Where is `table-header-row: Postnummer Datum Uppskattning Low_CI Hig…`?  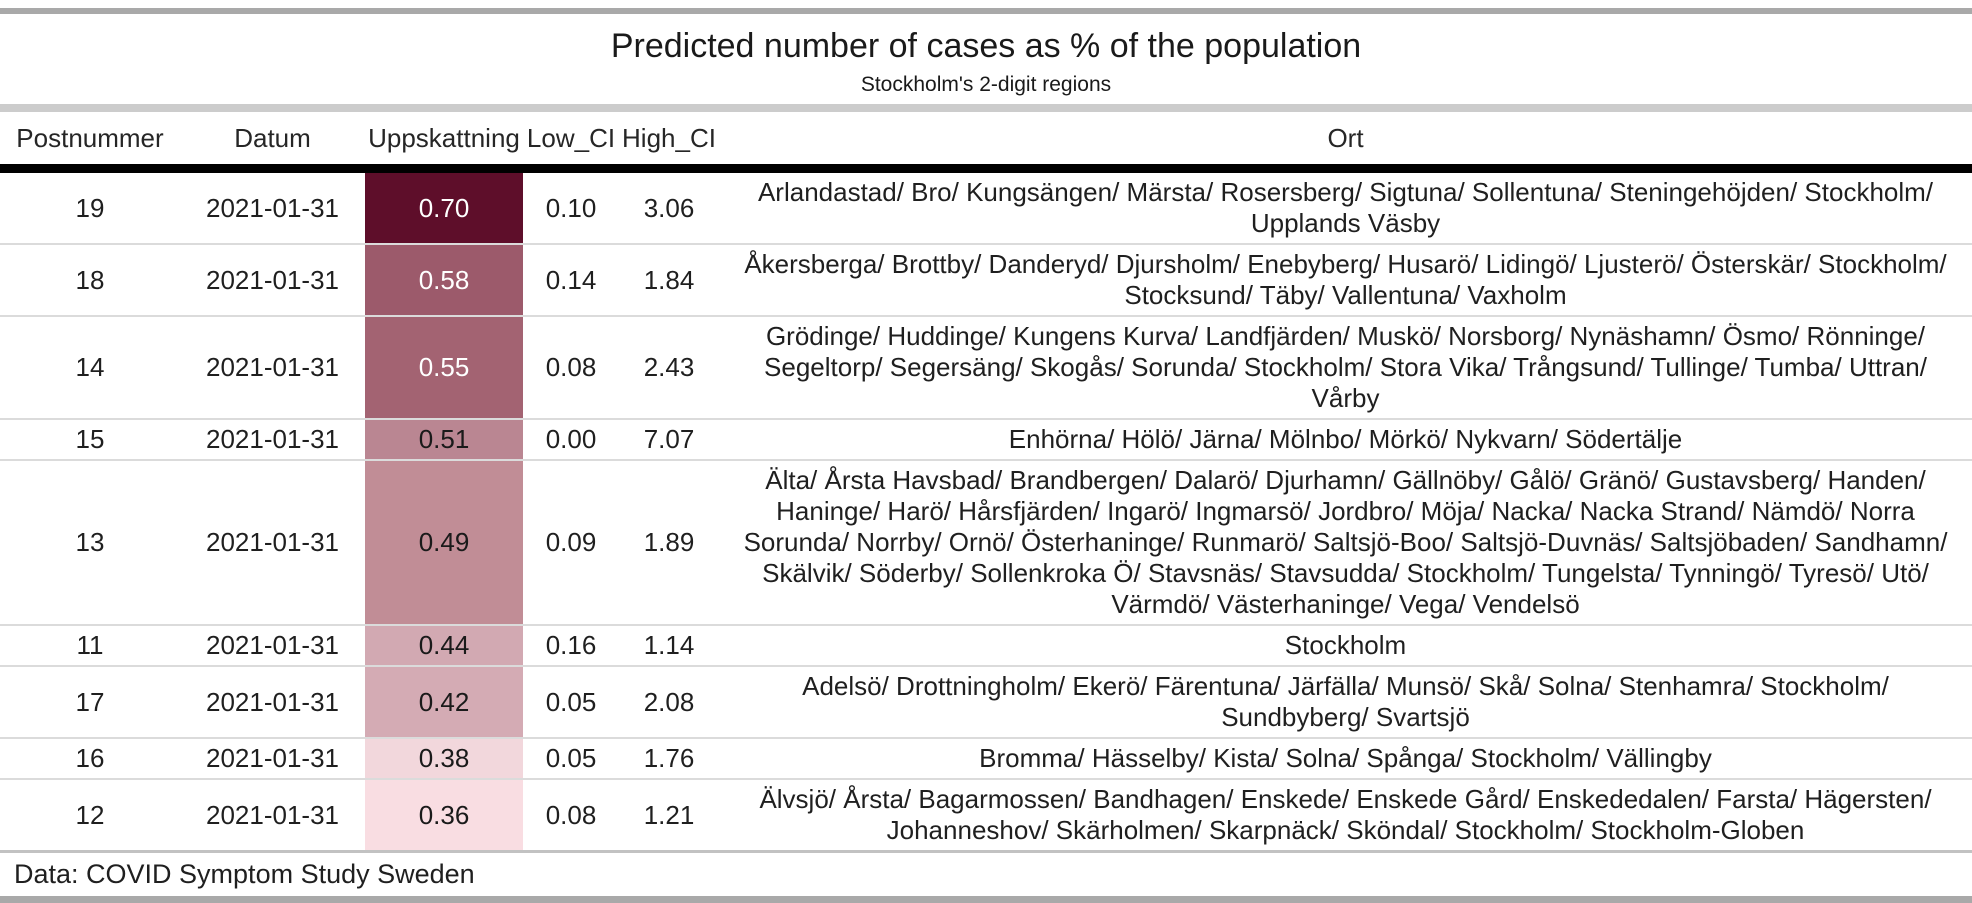 table-header-row: Postnummer Datum Uppskattning Low_CI Hig… is located at coordinates (986, 142).